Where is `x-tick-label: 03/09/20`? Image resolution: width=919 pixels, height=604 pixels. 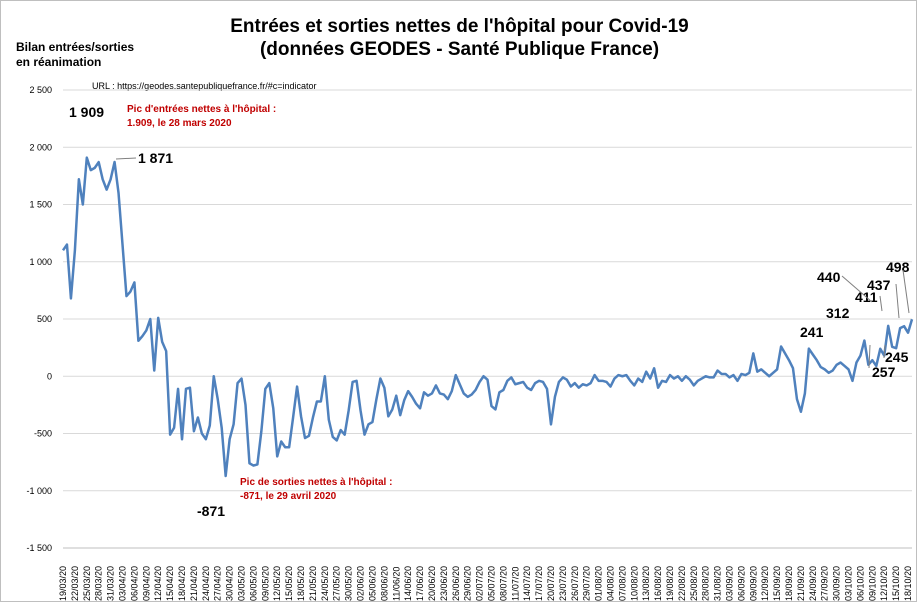 x-tick-label: 03/09/20 is located at coordinates (730, 583).